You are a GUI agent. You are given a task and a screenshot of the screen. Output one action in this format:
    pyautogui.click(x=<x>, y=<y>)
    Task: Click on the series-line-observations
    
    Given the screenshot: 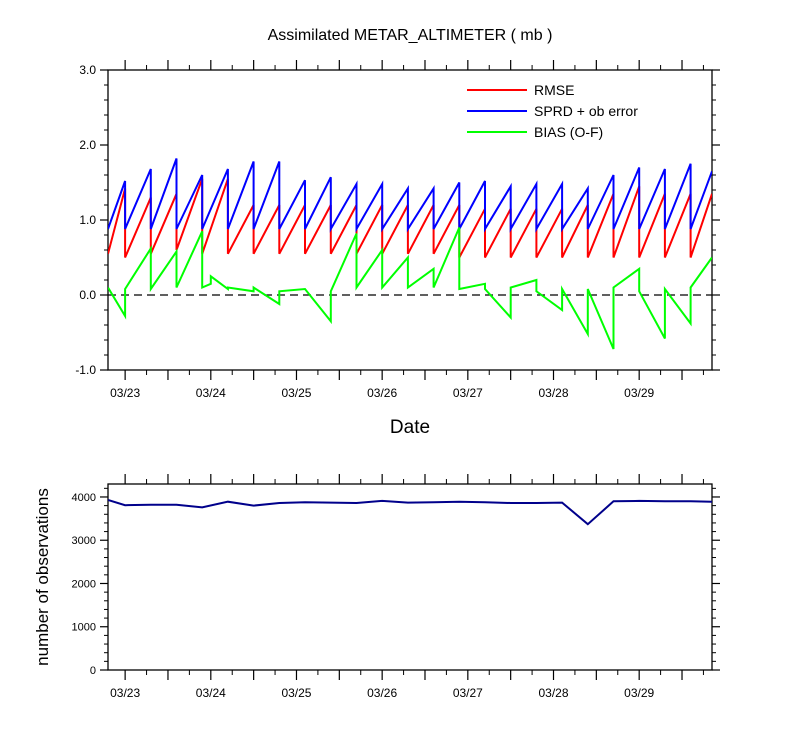 What is the action you would take?
    pyautogui.click(x=410, y=512)
    